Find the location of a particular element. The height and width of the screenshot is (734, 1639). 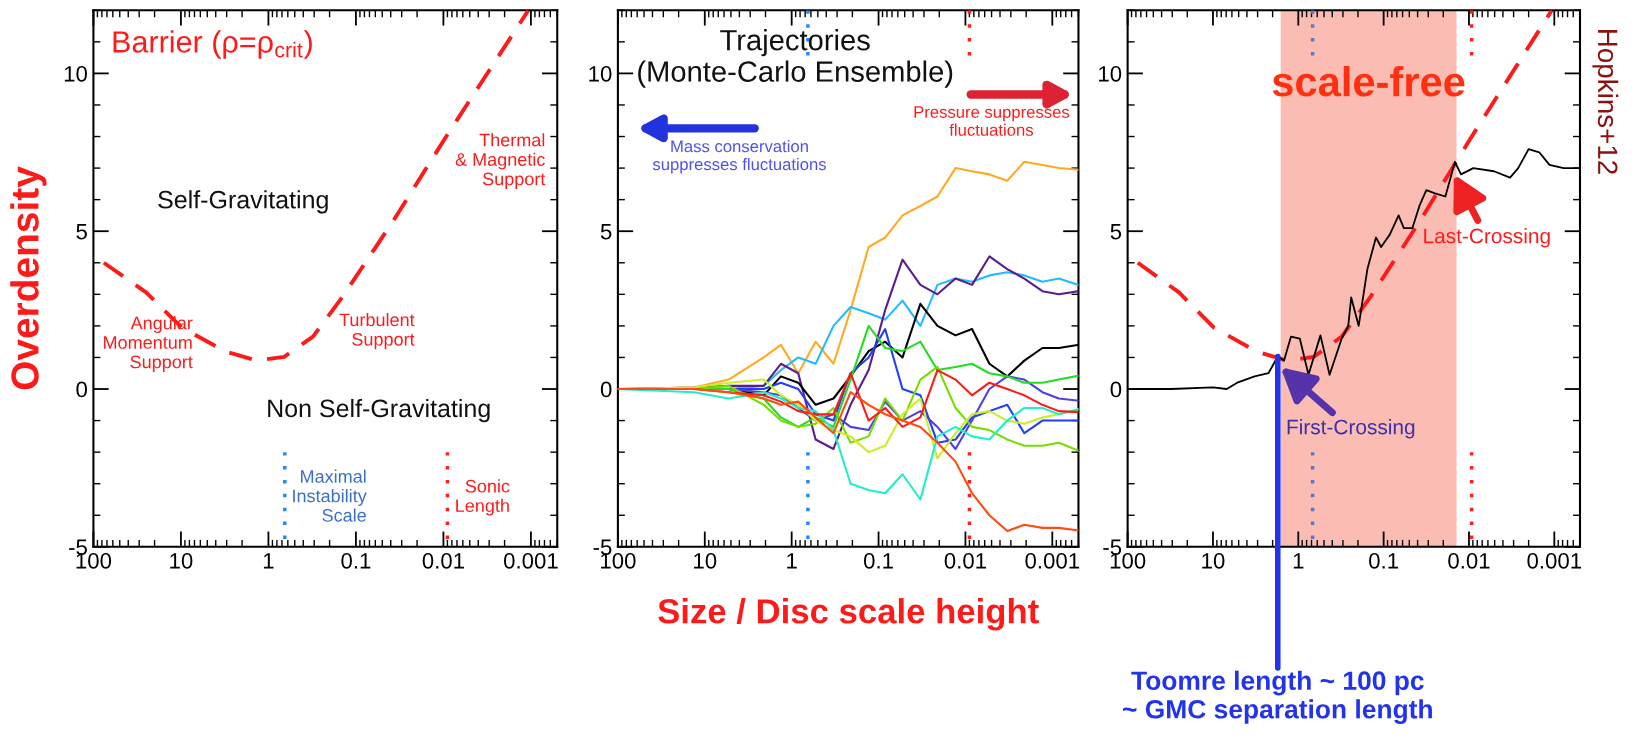

annotation: Barrier (ρ=ρ$_{crit}$) is located at coordinates (212, 44).